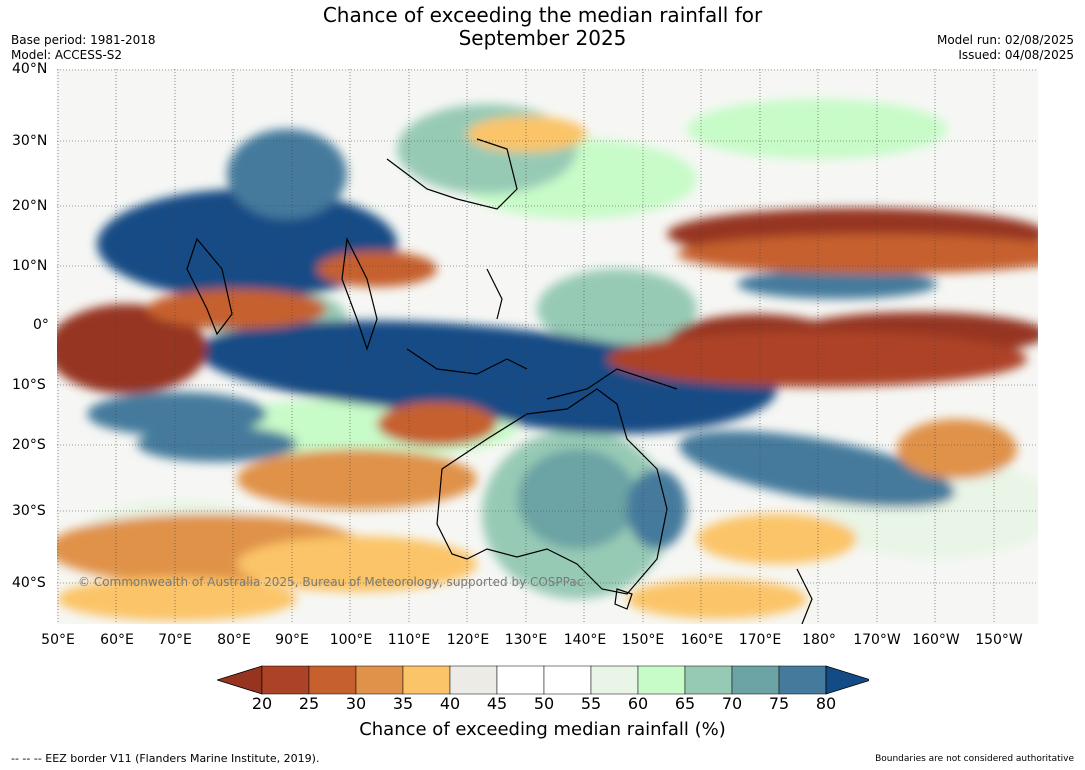 The height and width of the screenshot is (770, 1085). What do you see at coordinates (356, 703) in the screenshot?
I see `colorbar-tick-label: 30` at bounding box center [356, 703].